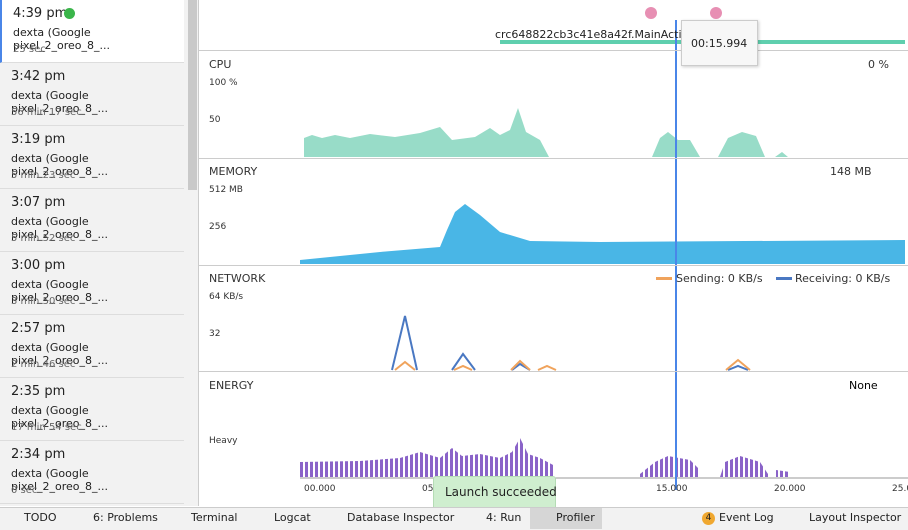  I want to click on scrollbar, so click(192, 95).